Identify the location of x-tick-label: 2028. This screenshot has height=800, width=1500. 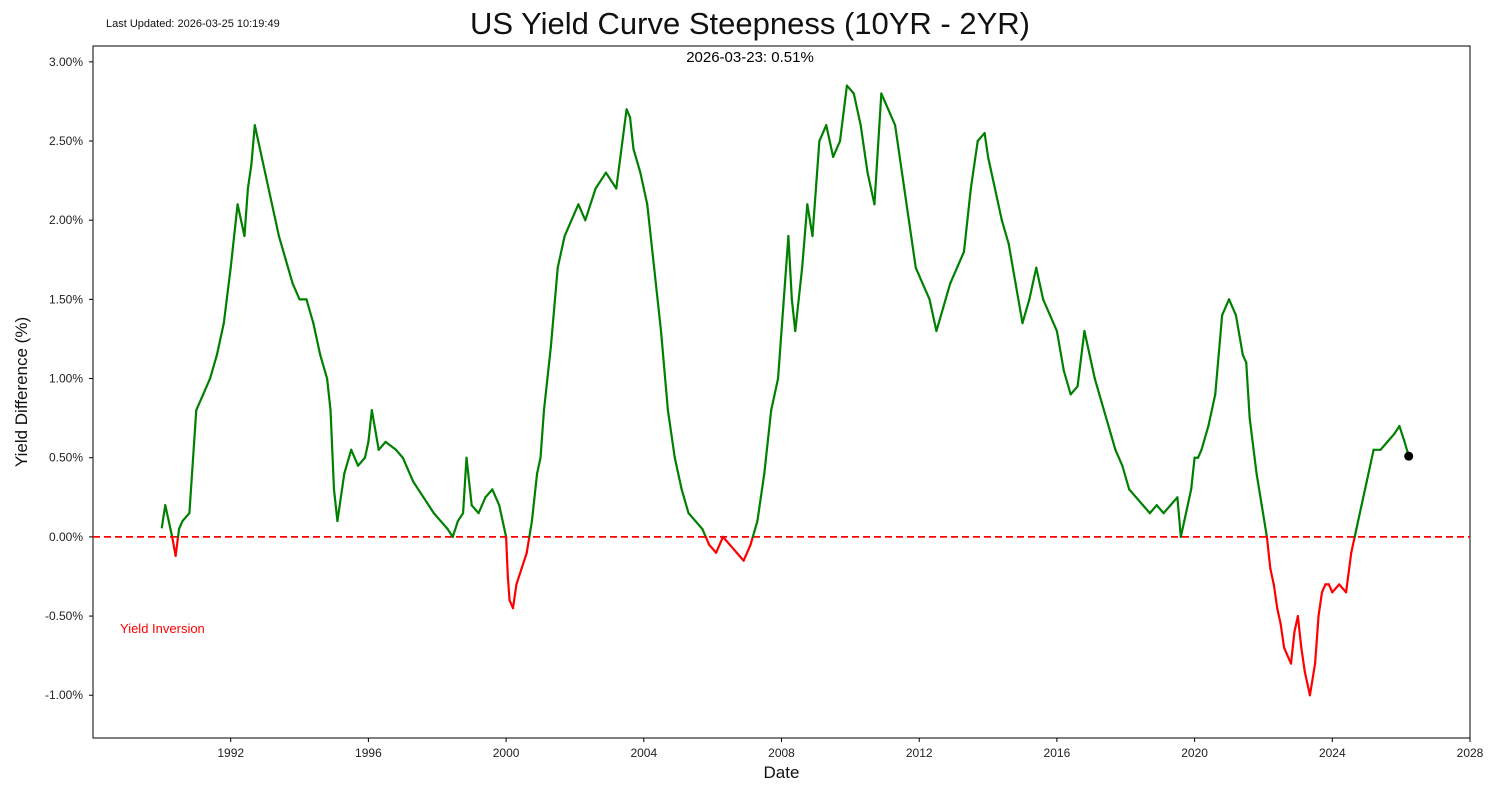
(1470, 753).